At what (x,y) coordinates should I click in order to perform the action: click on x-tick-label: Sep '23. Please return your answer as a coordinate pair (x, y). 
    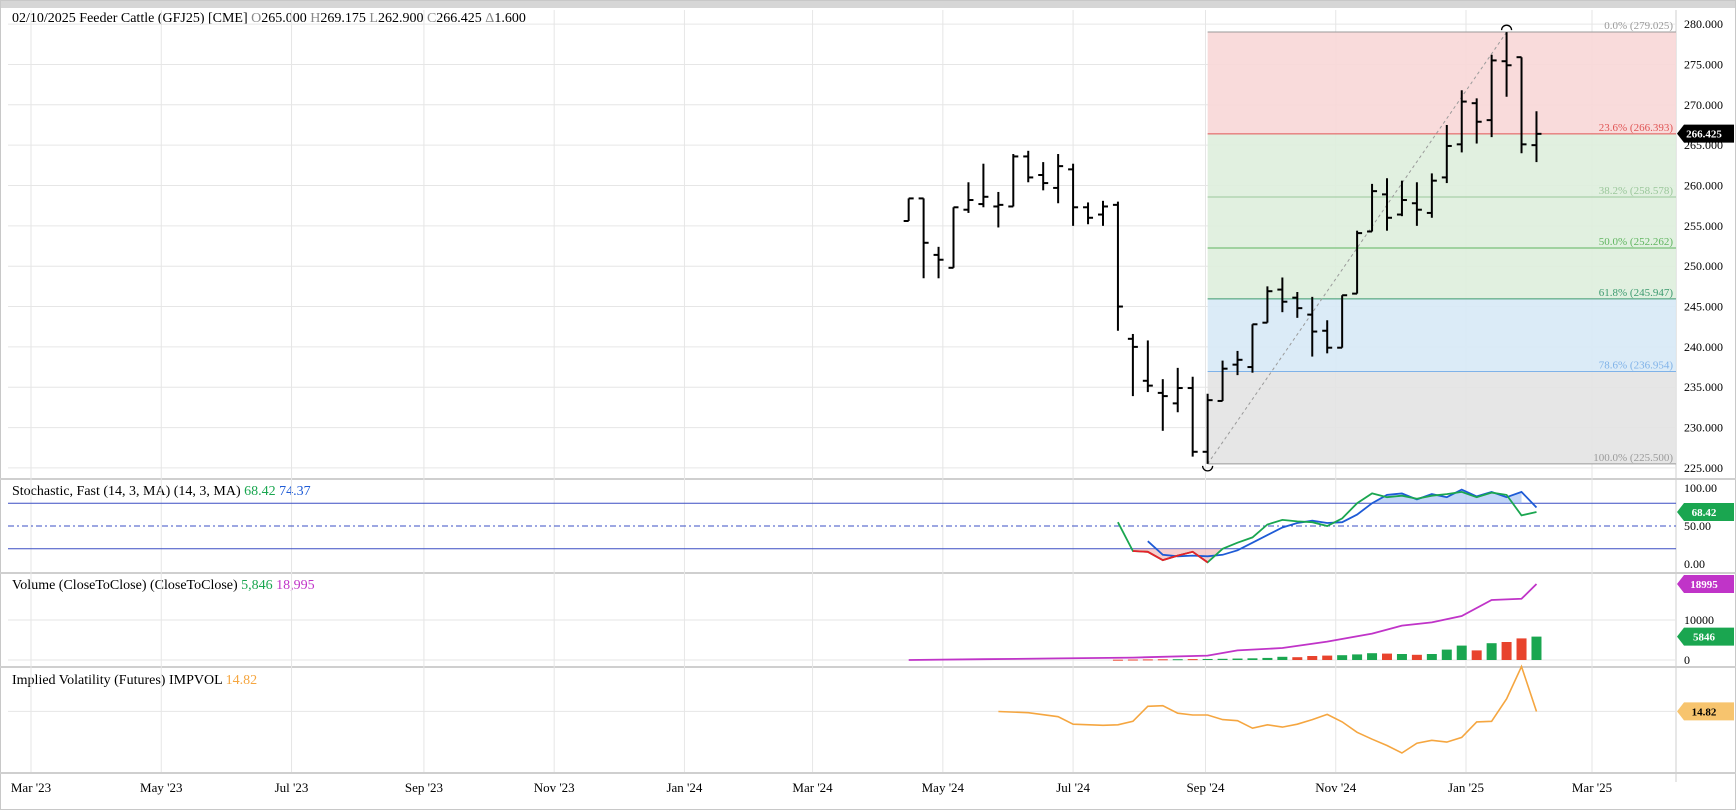
    Looking at the image, I should click on (424, 787).